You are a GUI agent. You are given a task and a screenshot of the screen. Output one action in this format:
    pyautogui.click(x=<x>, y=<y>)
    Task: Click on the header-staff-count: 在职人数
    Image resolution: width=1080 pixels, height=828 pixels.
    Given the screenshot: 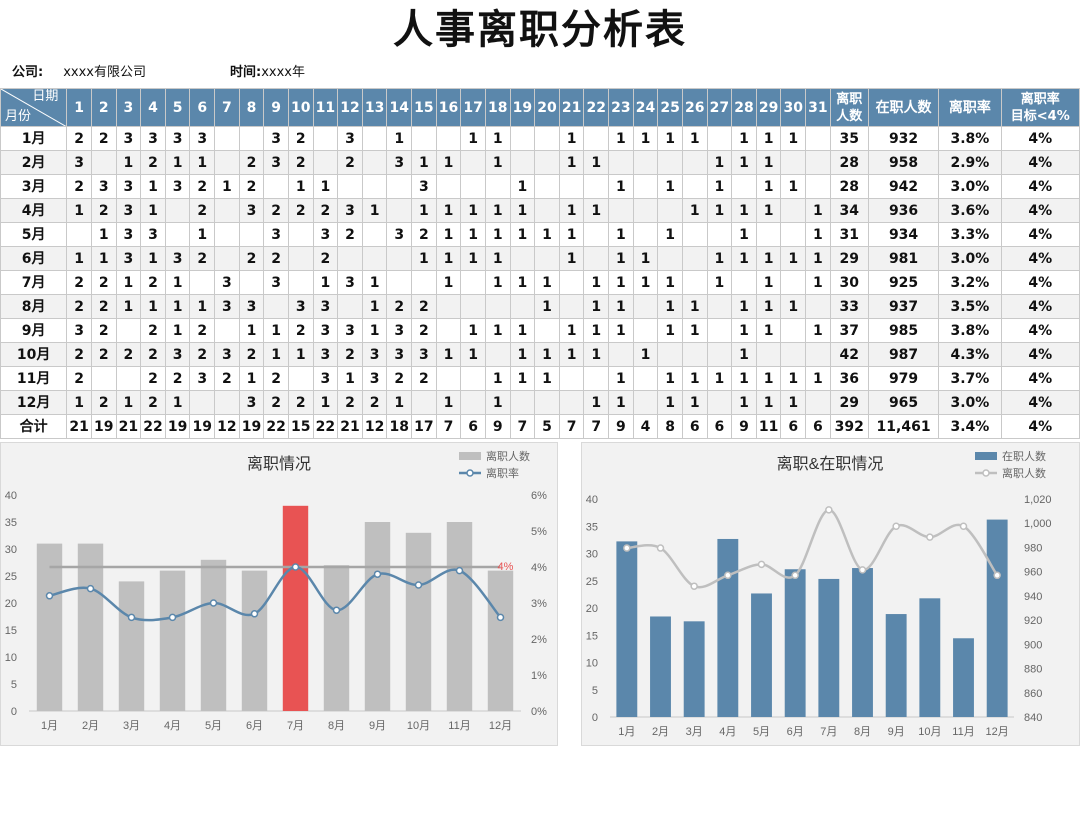 What is the action you would take?
    pyautogui.click(x=903, y=107)
    